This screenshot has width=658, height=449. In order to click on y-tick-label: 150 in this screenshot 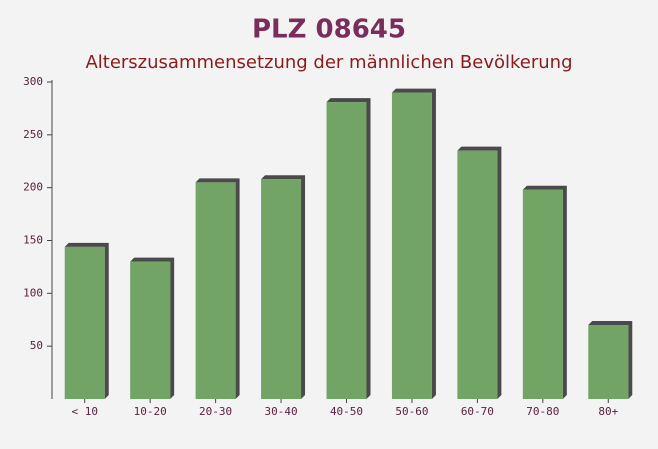, I will do `click(33, 240)`.